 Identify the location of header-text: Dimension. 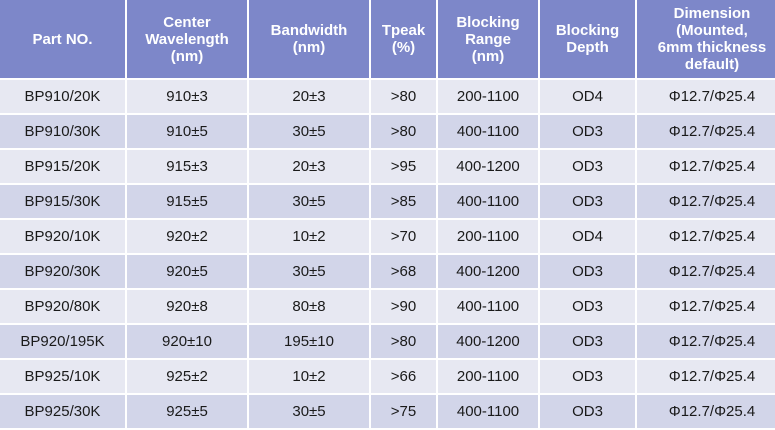
(712, 13).